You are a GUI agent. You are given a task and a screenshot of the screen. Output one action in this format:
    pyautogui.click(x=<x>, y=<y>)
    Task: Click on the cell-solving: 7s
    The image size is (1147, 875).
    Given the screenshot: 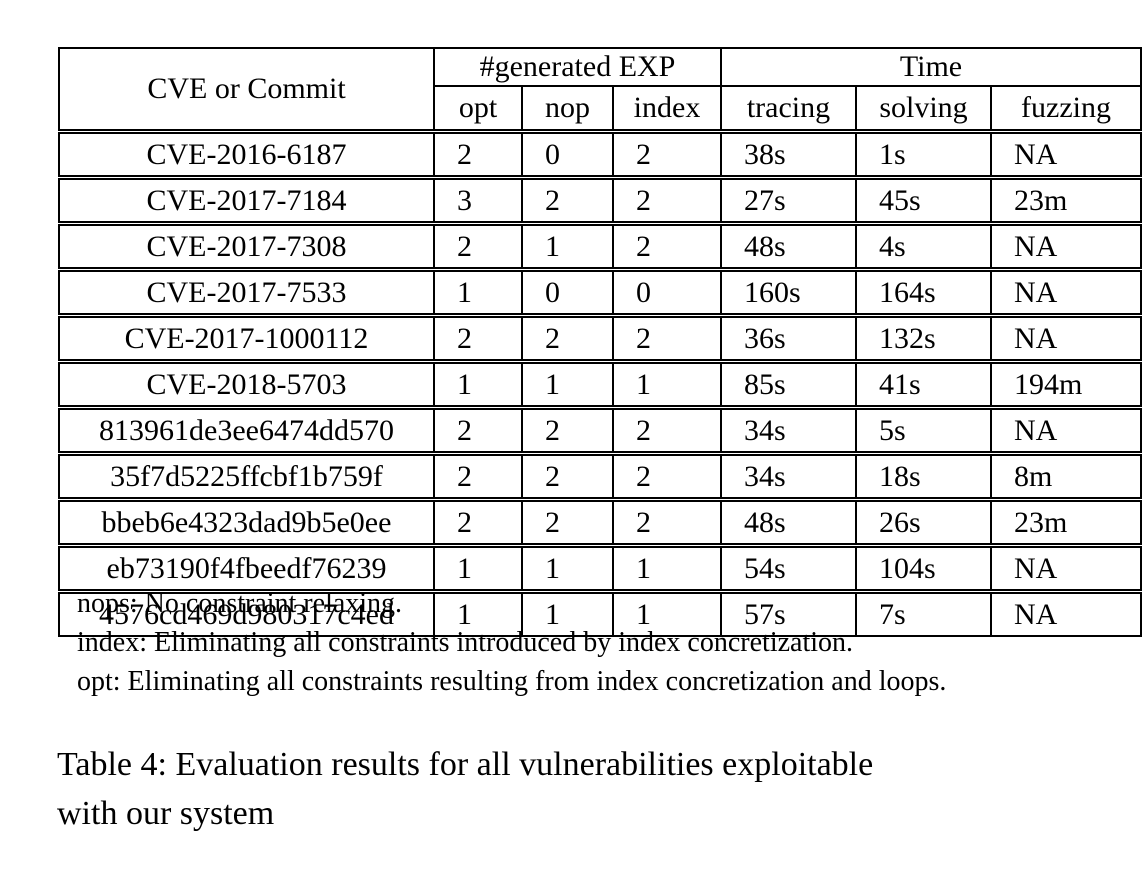 What is the action you would take?
    pyautogui.click(x=923, y=613)
    